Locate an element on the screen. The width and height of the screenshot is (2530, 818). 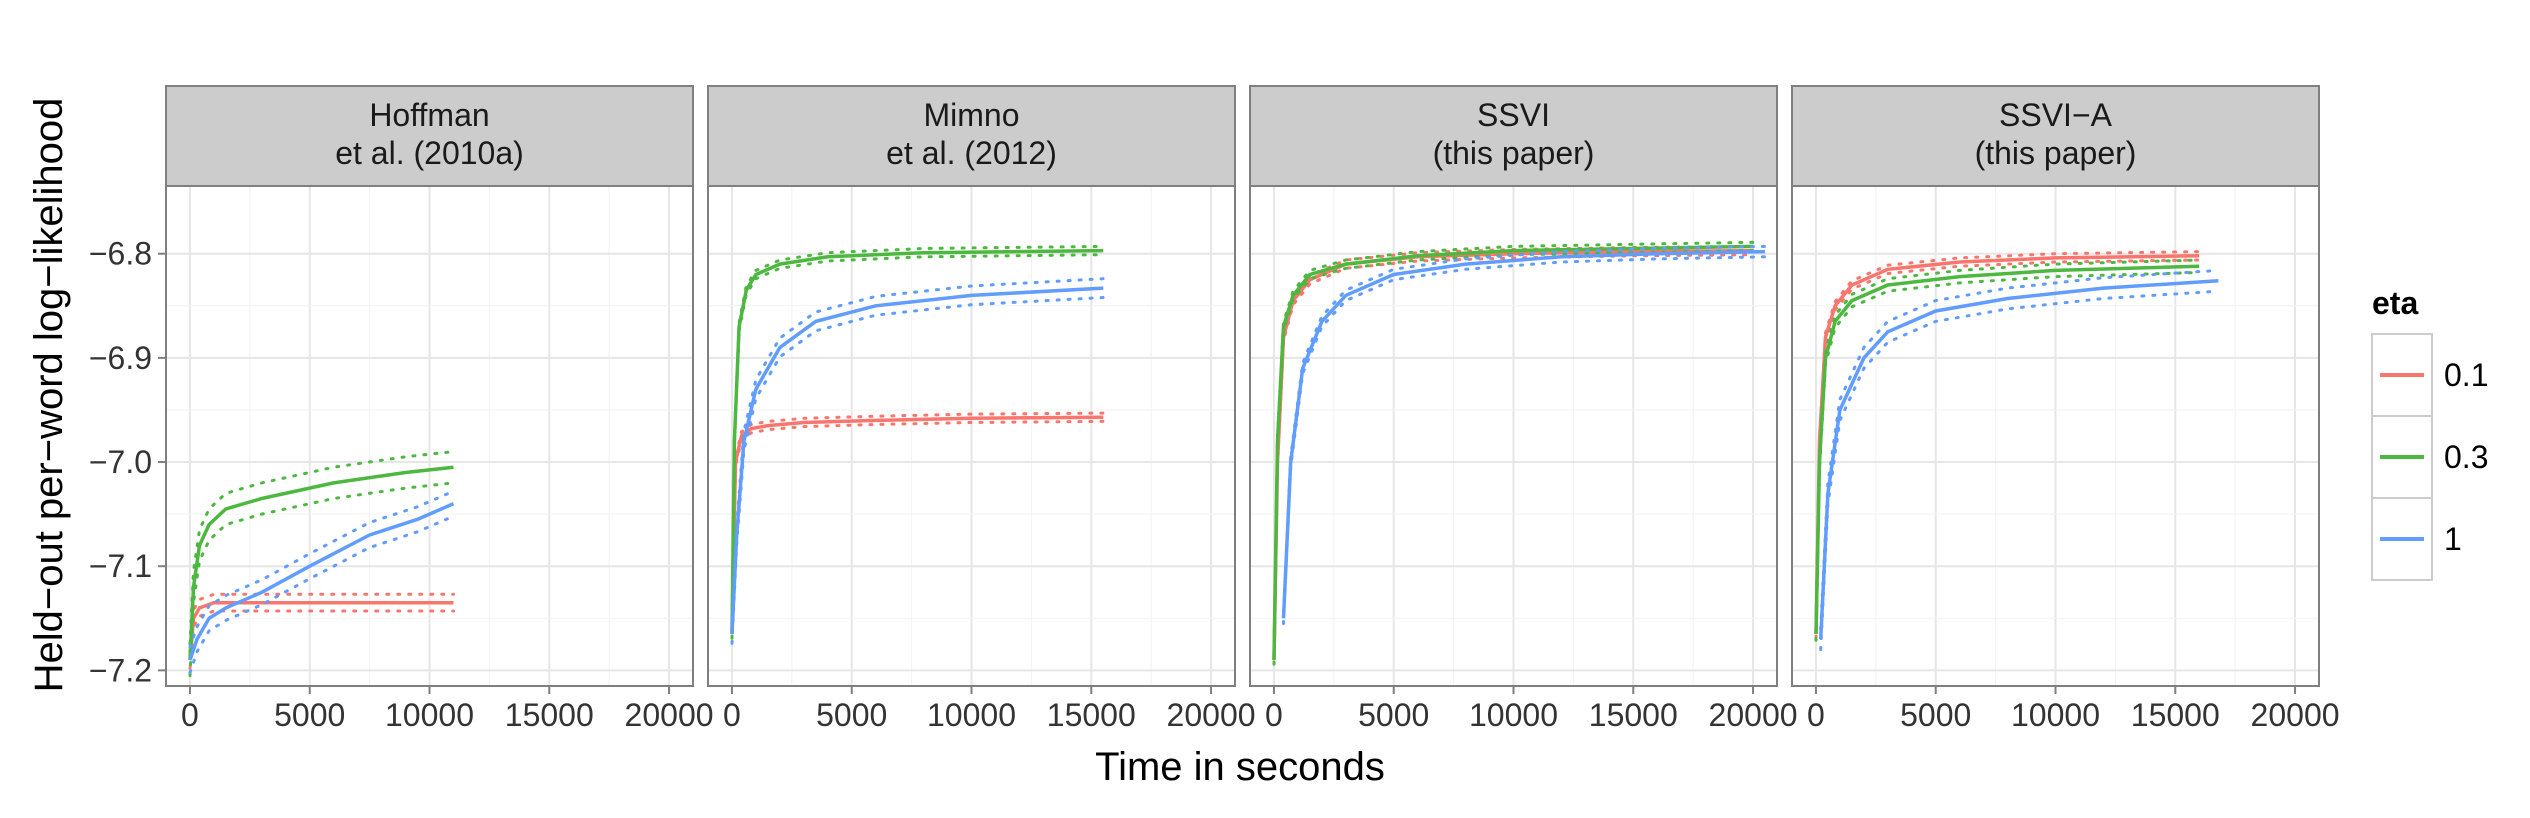
legend-label: 1 is located at coordinates (2453, 539).